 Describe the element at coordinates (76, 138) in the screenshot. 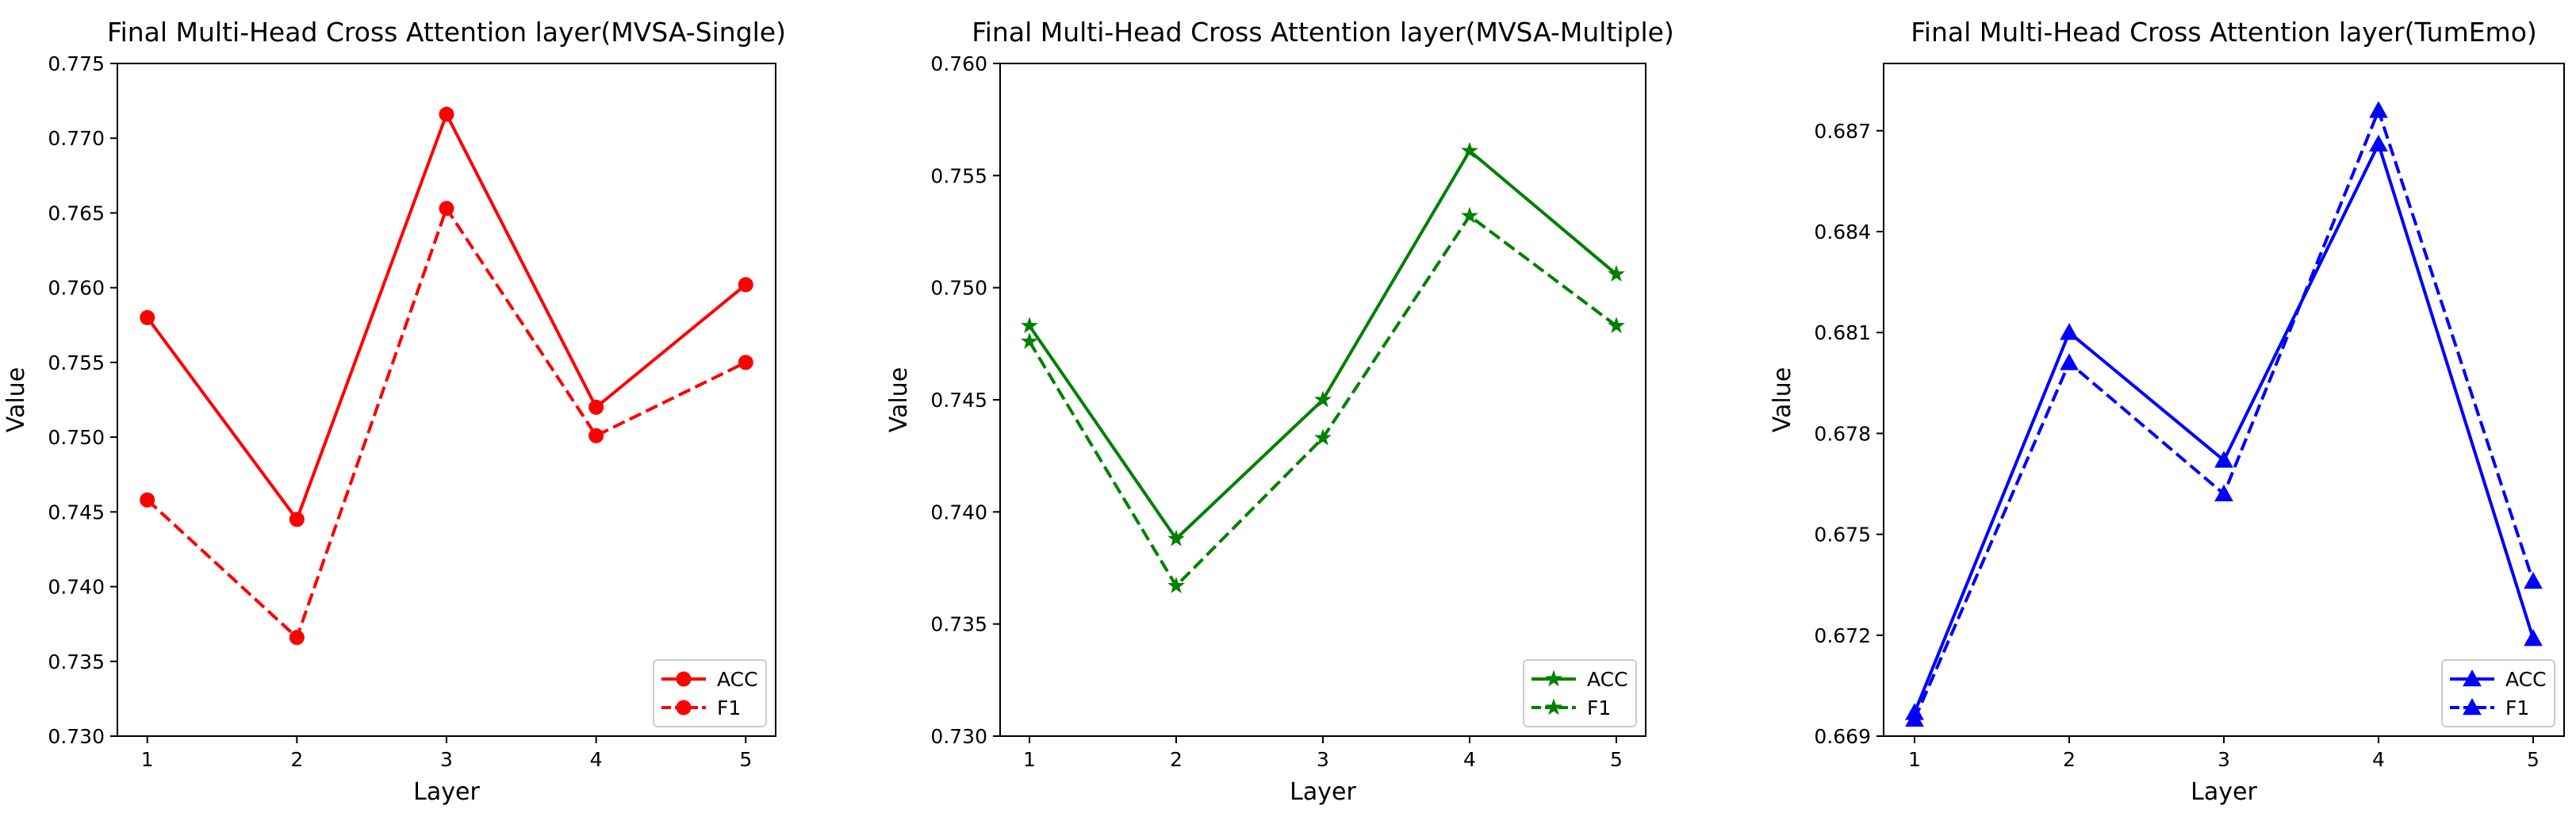

I see `y-tick-label: 0.770` at that location.